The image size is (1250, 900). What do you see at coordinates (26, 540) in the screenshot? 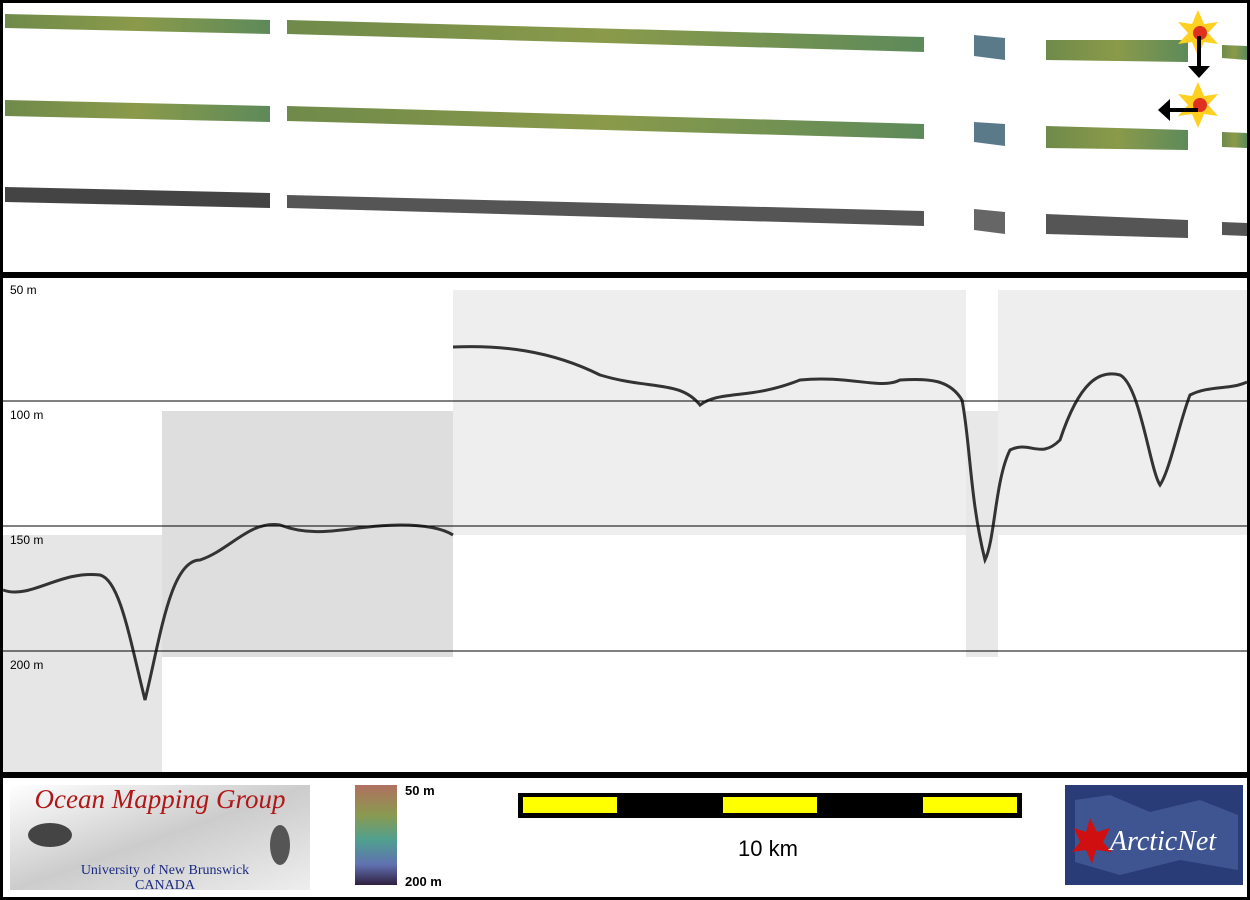
I see `depth-label: 150 m` at bounding box center [26, 540].